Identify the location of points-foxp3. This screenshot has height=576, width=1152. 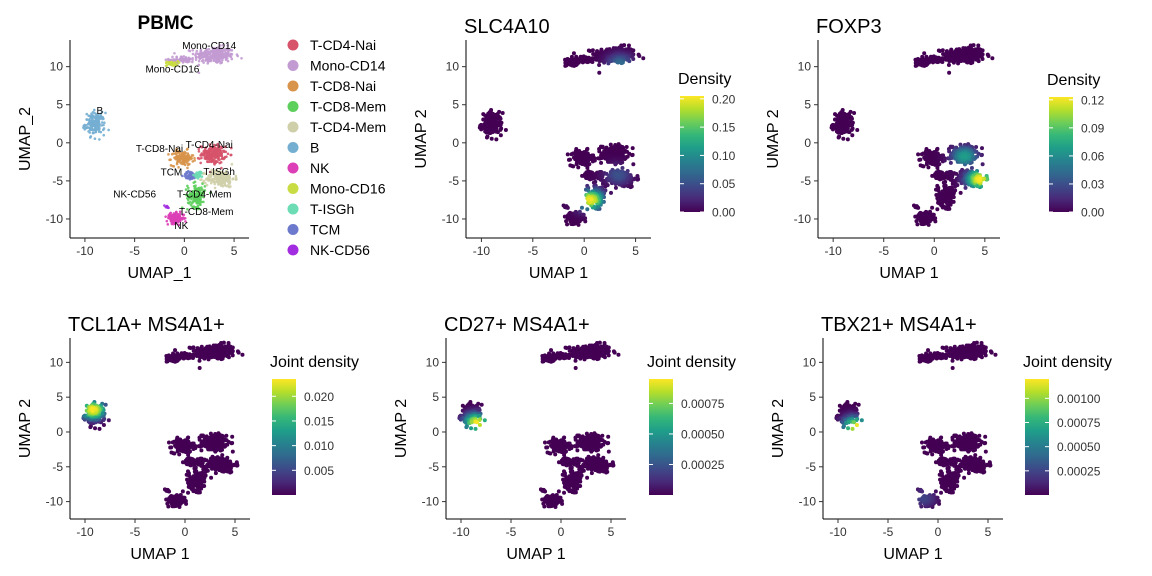
(912, 135).